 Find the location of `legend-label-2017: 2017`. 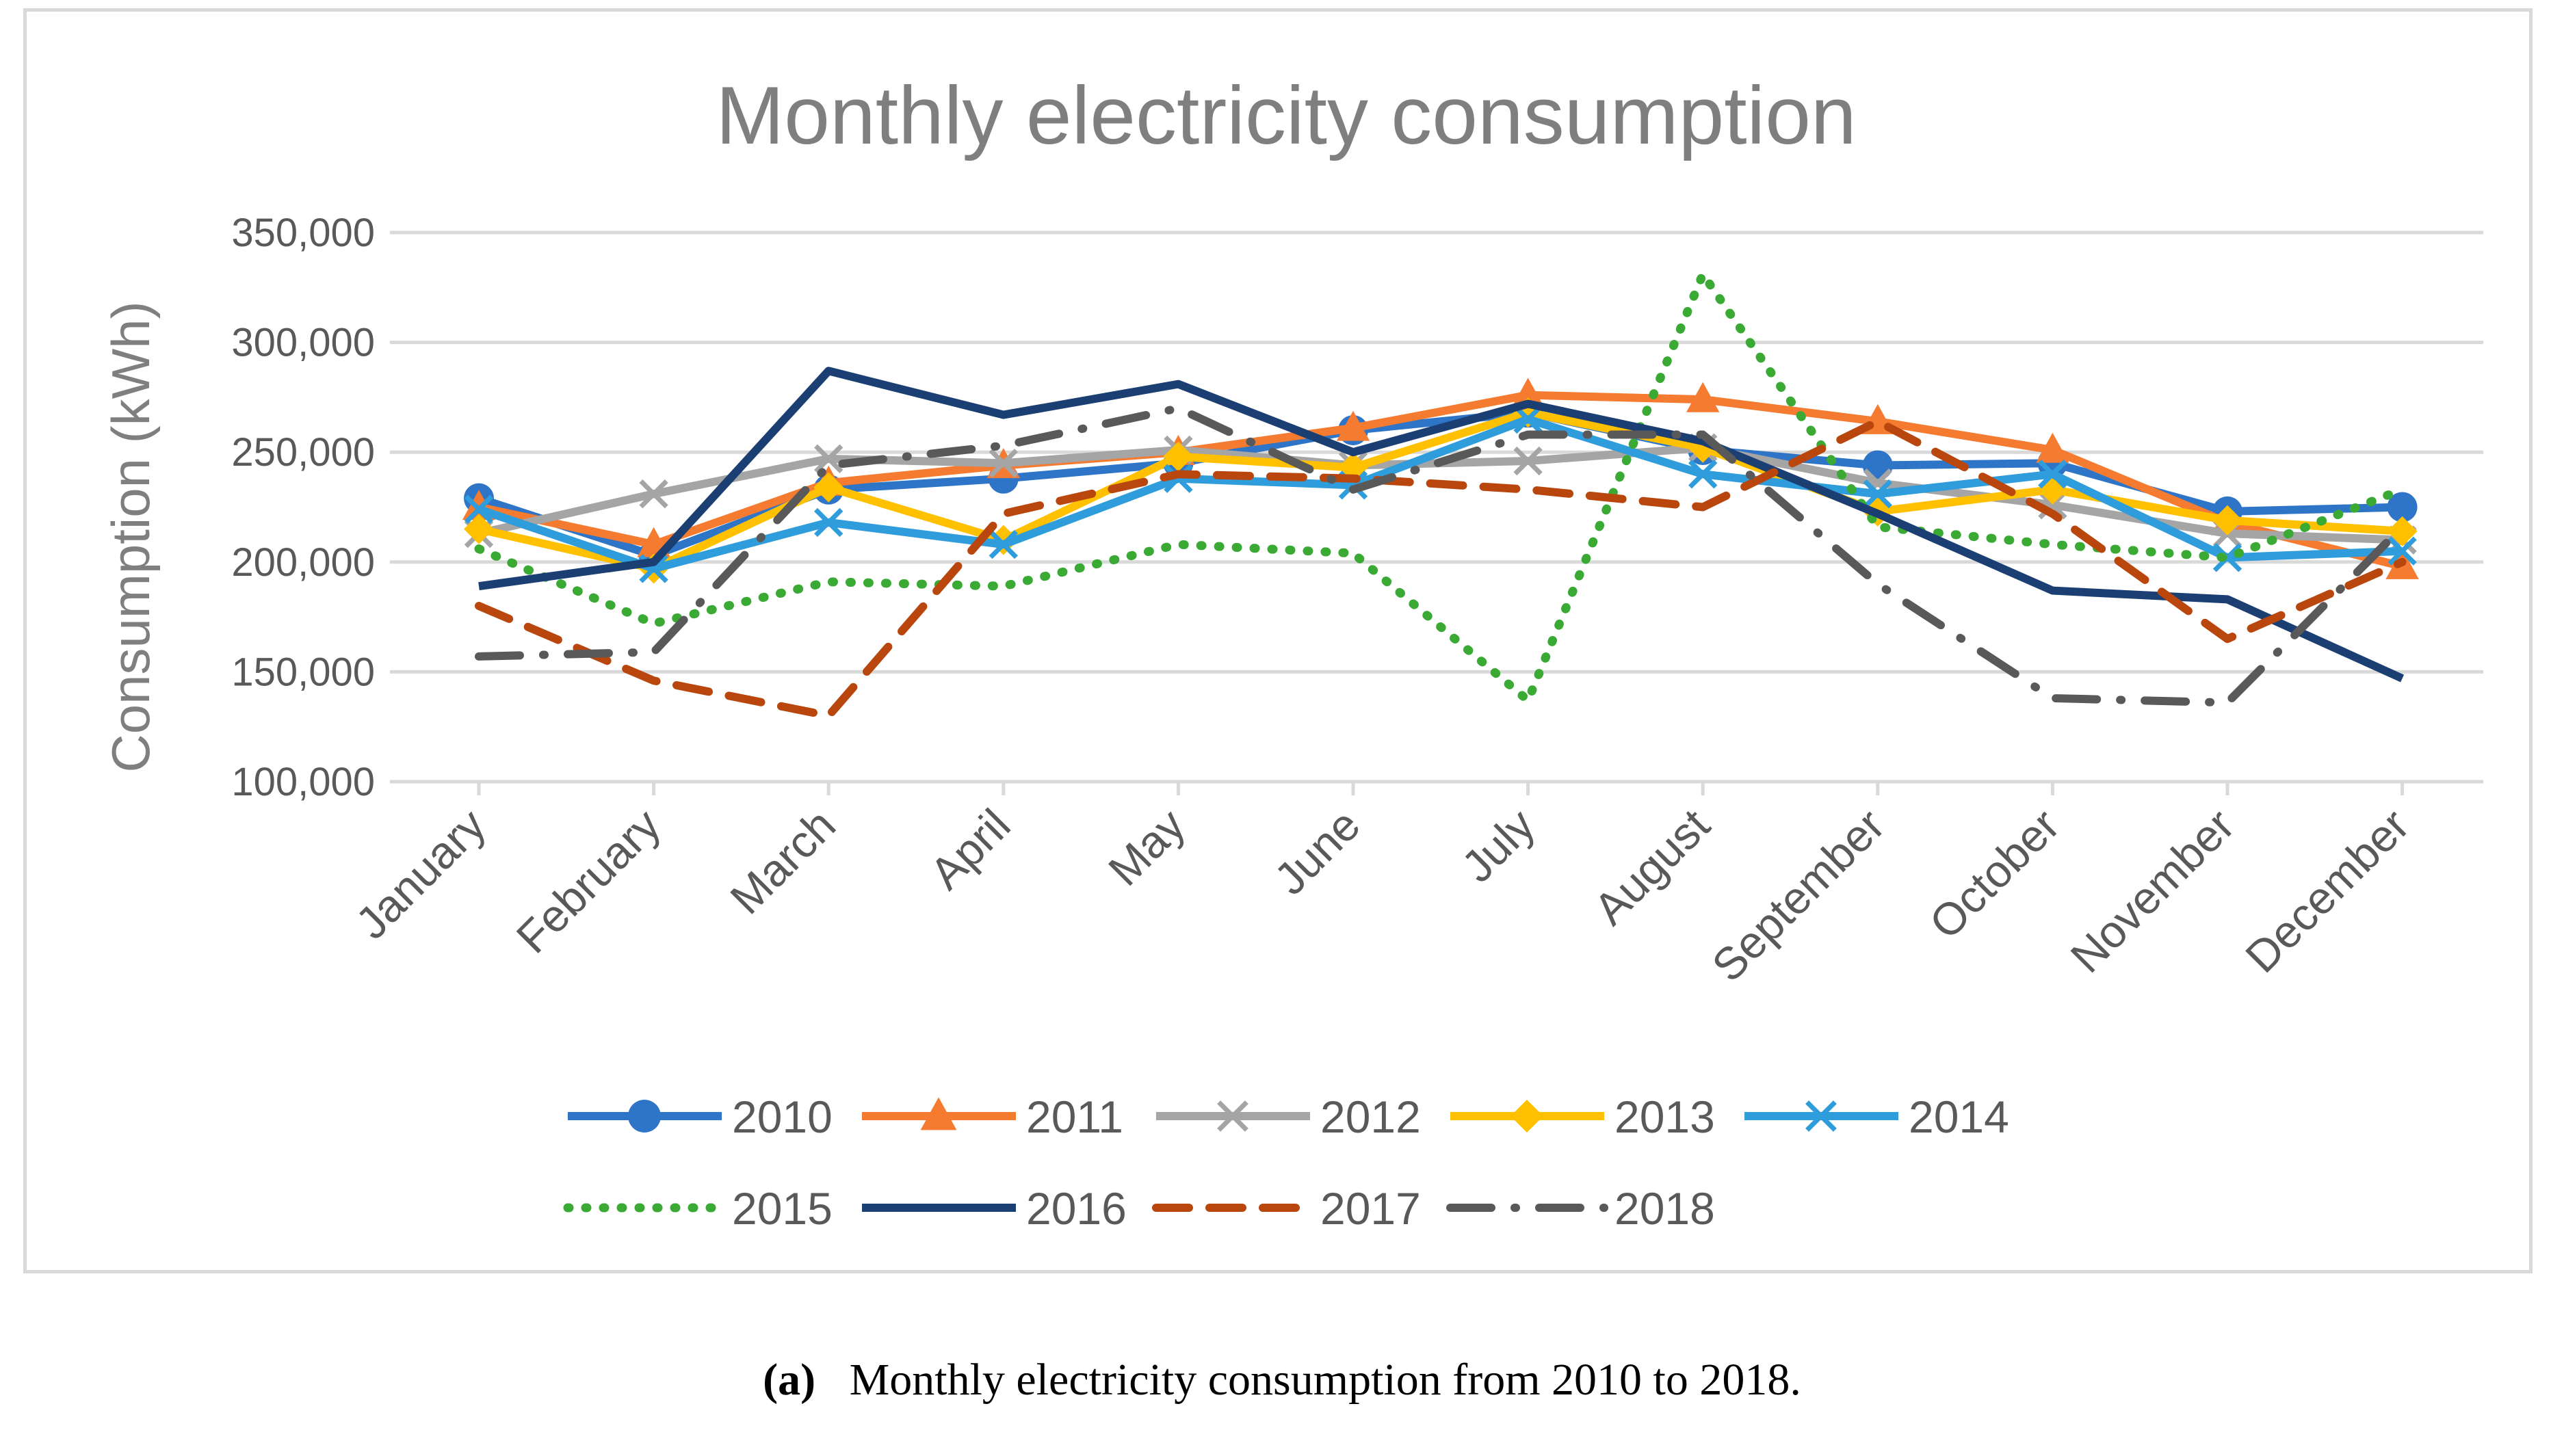

legend-label-2017: 2017 is located at coordinates (1370, 1208).